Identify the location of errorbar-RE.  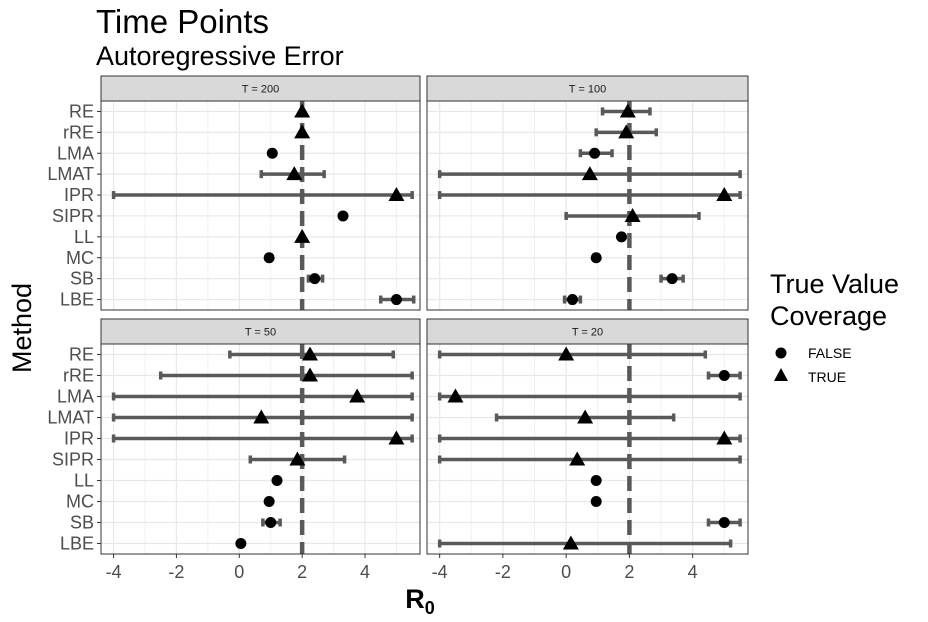
(572, 354).